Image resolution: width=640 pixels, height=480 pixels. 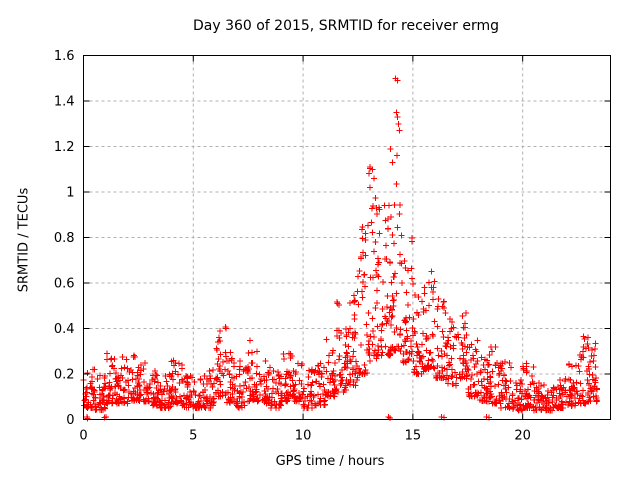 What do you see at coordinates (413, 436) in the screenshot?
I see `x-tick-label: 15` at bounding box center [413, 436].